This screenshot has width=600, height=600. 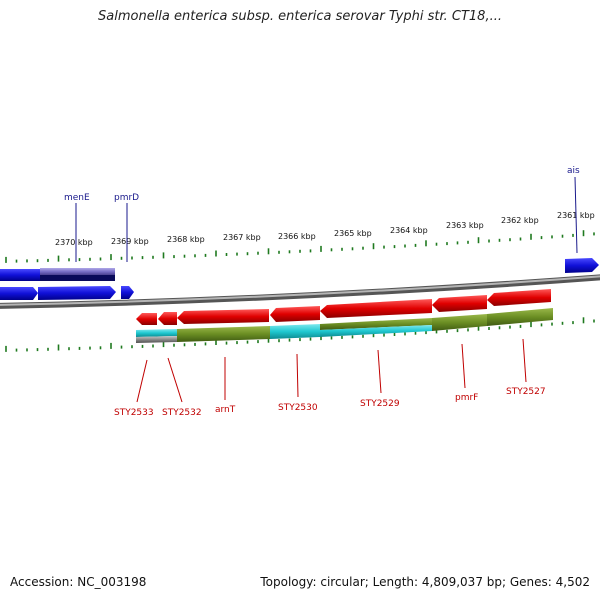 I want to click on reverse-gene-STY2527, so click(x=519, y=297).